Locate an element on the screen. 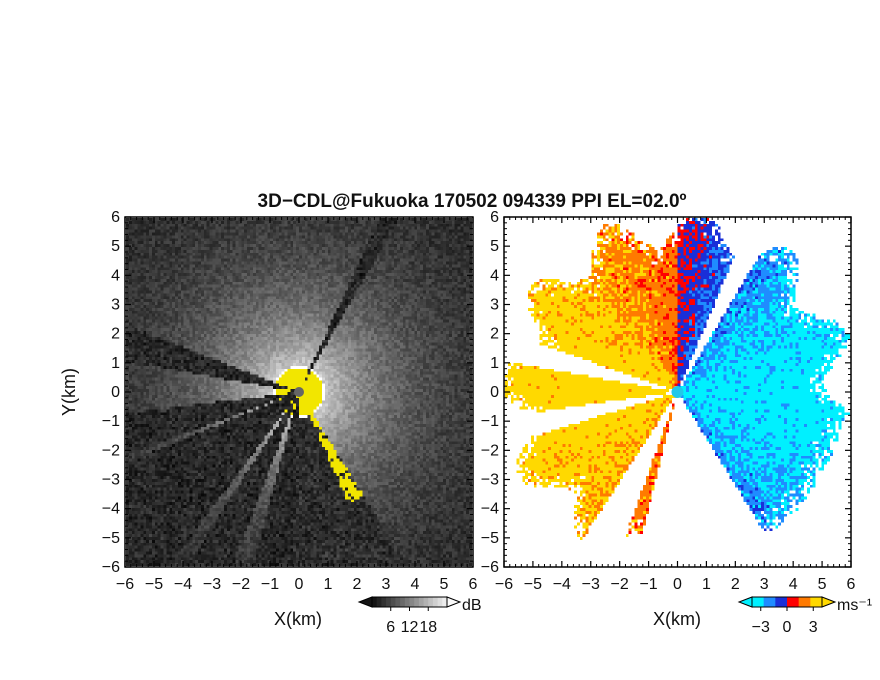 The height and width of the screenshot is (680, 880). colorbar-tick-label: 6 is located at coordinates (390, 627).